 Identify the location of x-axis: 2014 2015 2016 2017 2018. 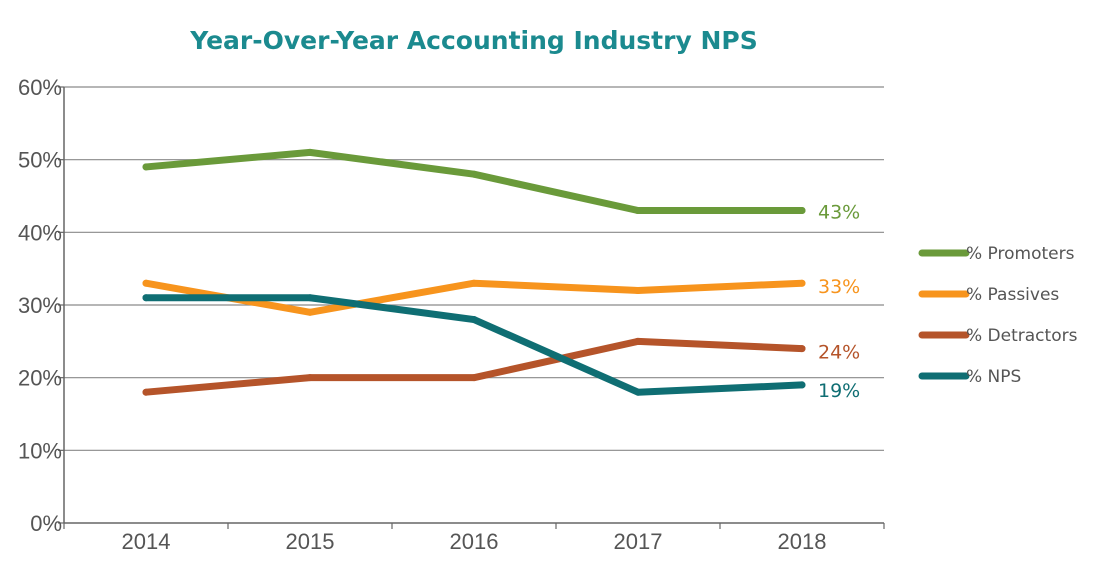
(474, 538).